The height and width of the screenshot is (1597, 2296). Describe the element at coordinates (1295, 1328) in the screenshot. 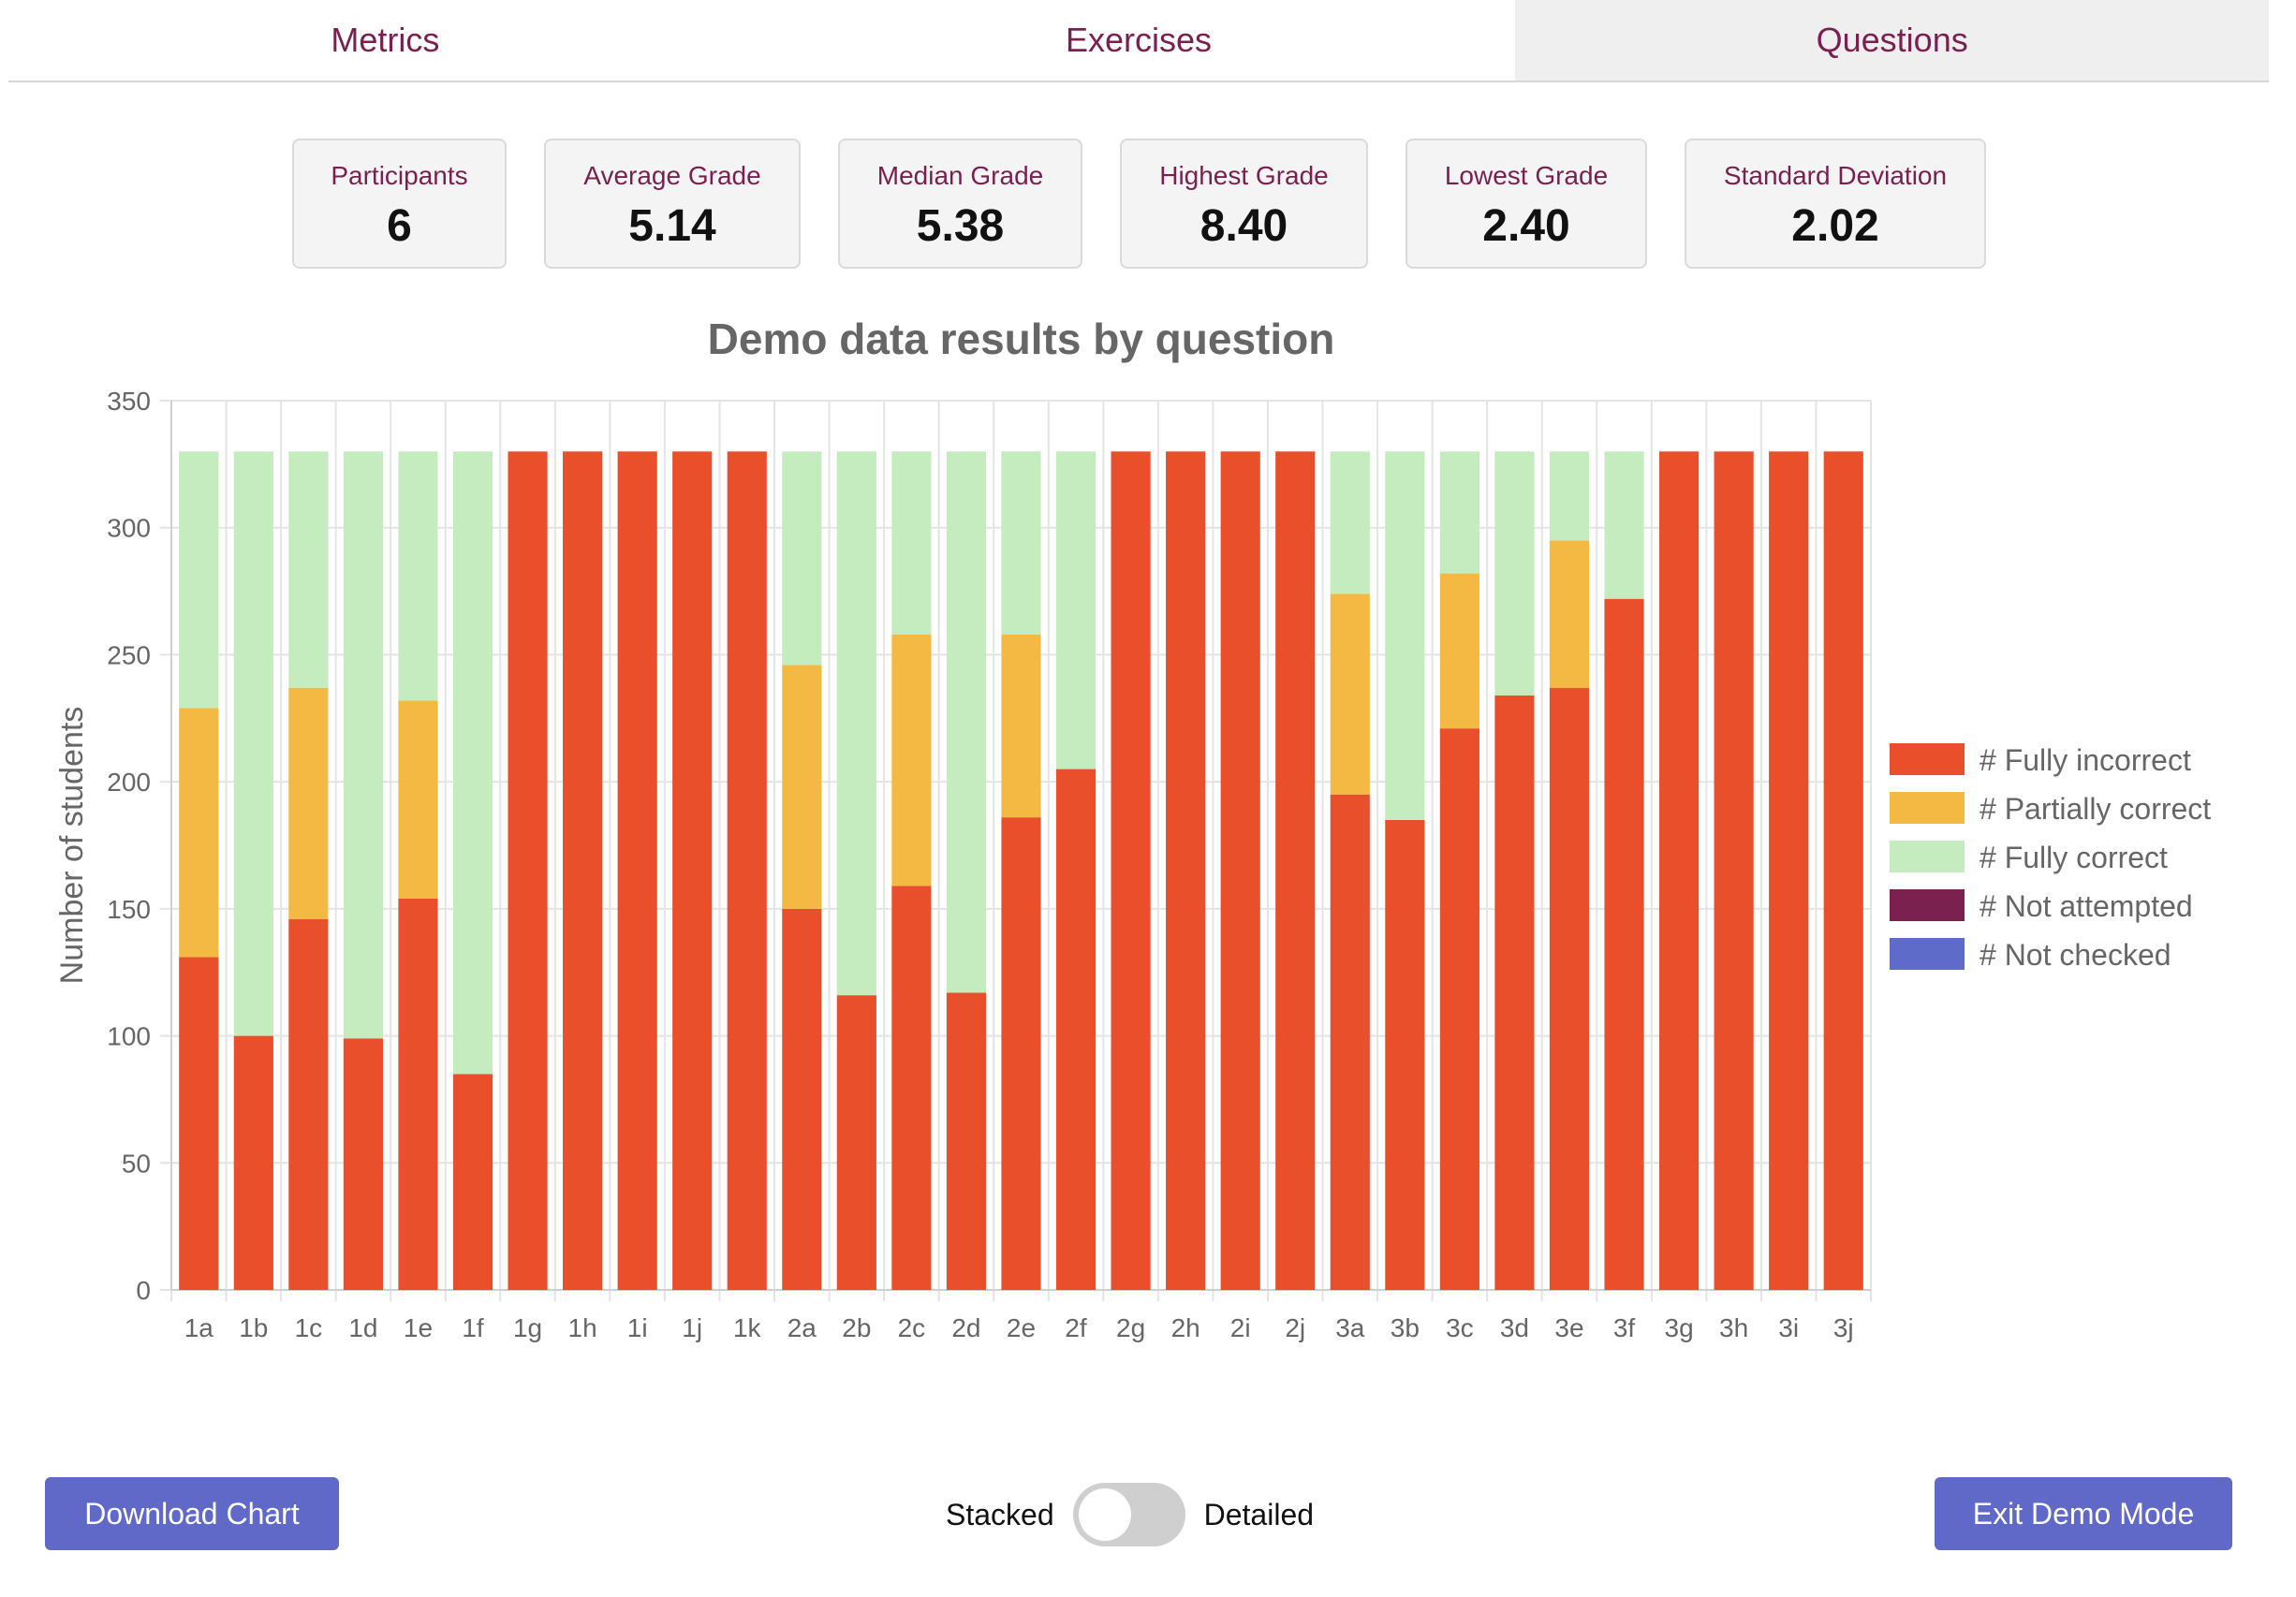

I see `x-tick-label: 2j` at that location.